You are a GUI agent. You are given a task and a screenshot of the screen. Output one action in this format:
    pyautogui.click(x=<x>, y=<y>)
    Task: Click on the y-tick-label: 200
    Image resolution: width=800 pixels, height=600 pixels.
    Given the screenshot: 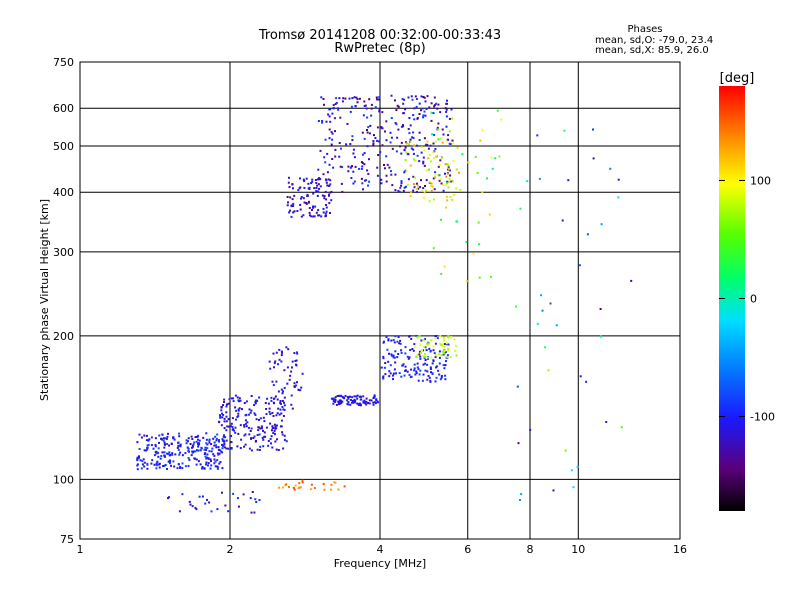 What is the action you would take?
    pyautogui.click(x=63, y=336)
    